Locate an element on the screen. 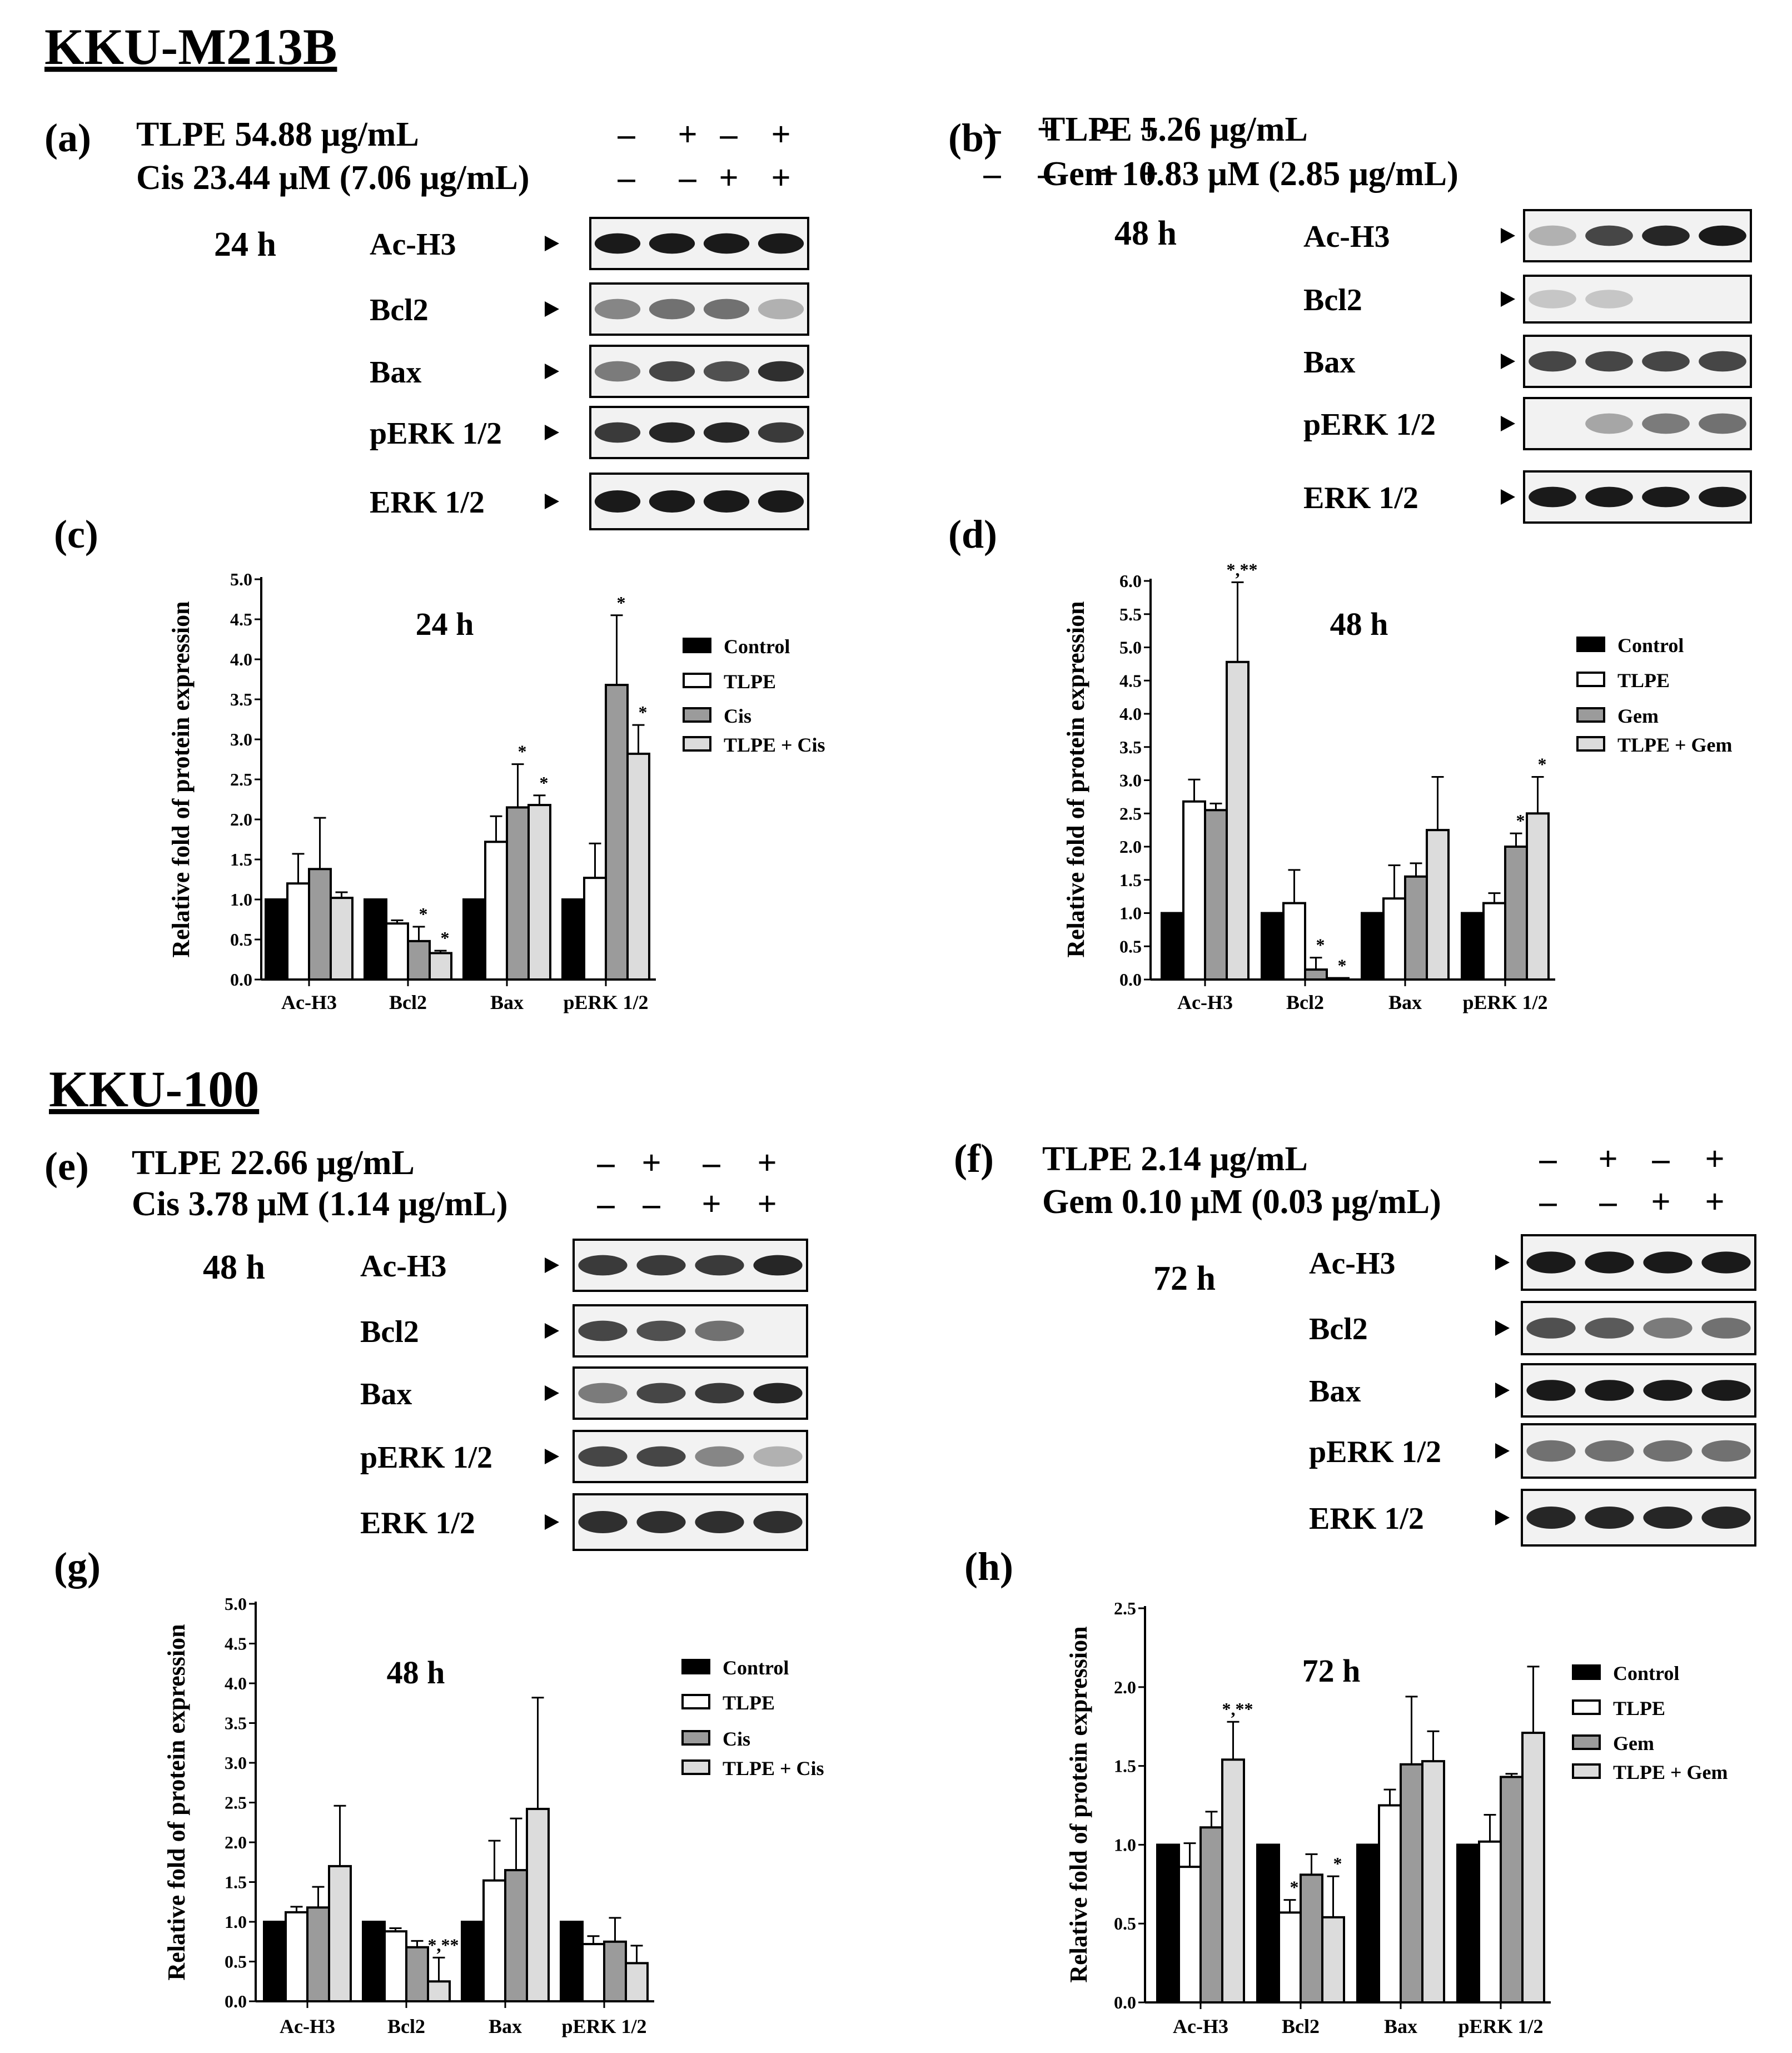 The width and height of the screenshot is (1792, 2053). x-tick-label: pERK 1/2 is located at coordinates (1500, 2026).